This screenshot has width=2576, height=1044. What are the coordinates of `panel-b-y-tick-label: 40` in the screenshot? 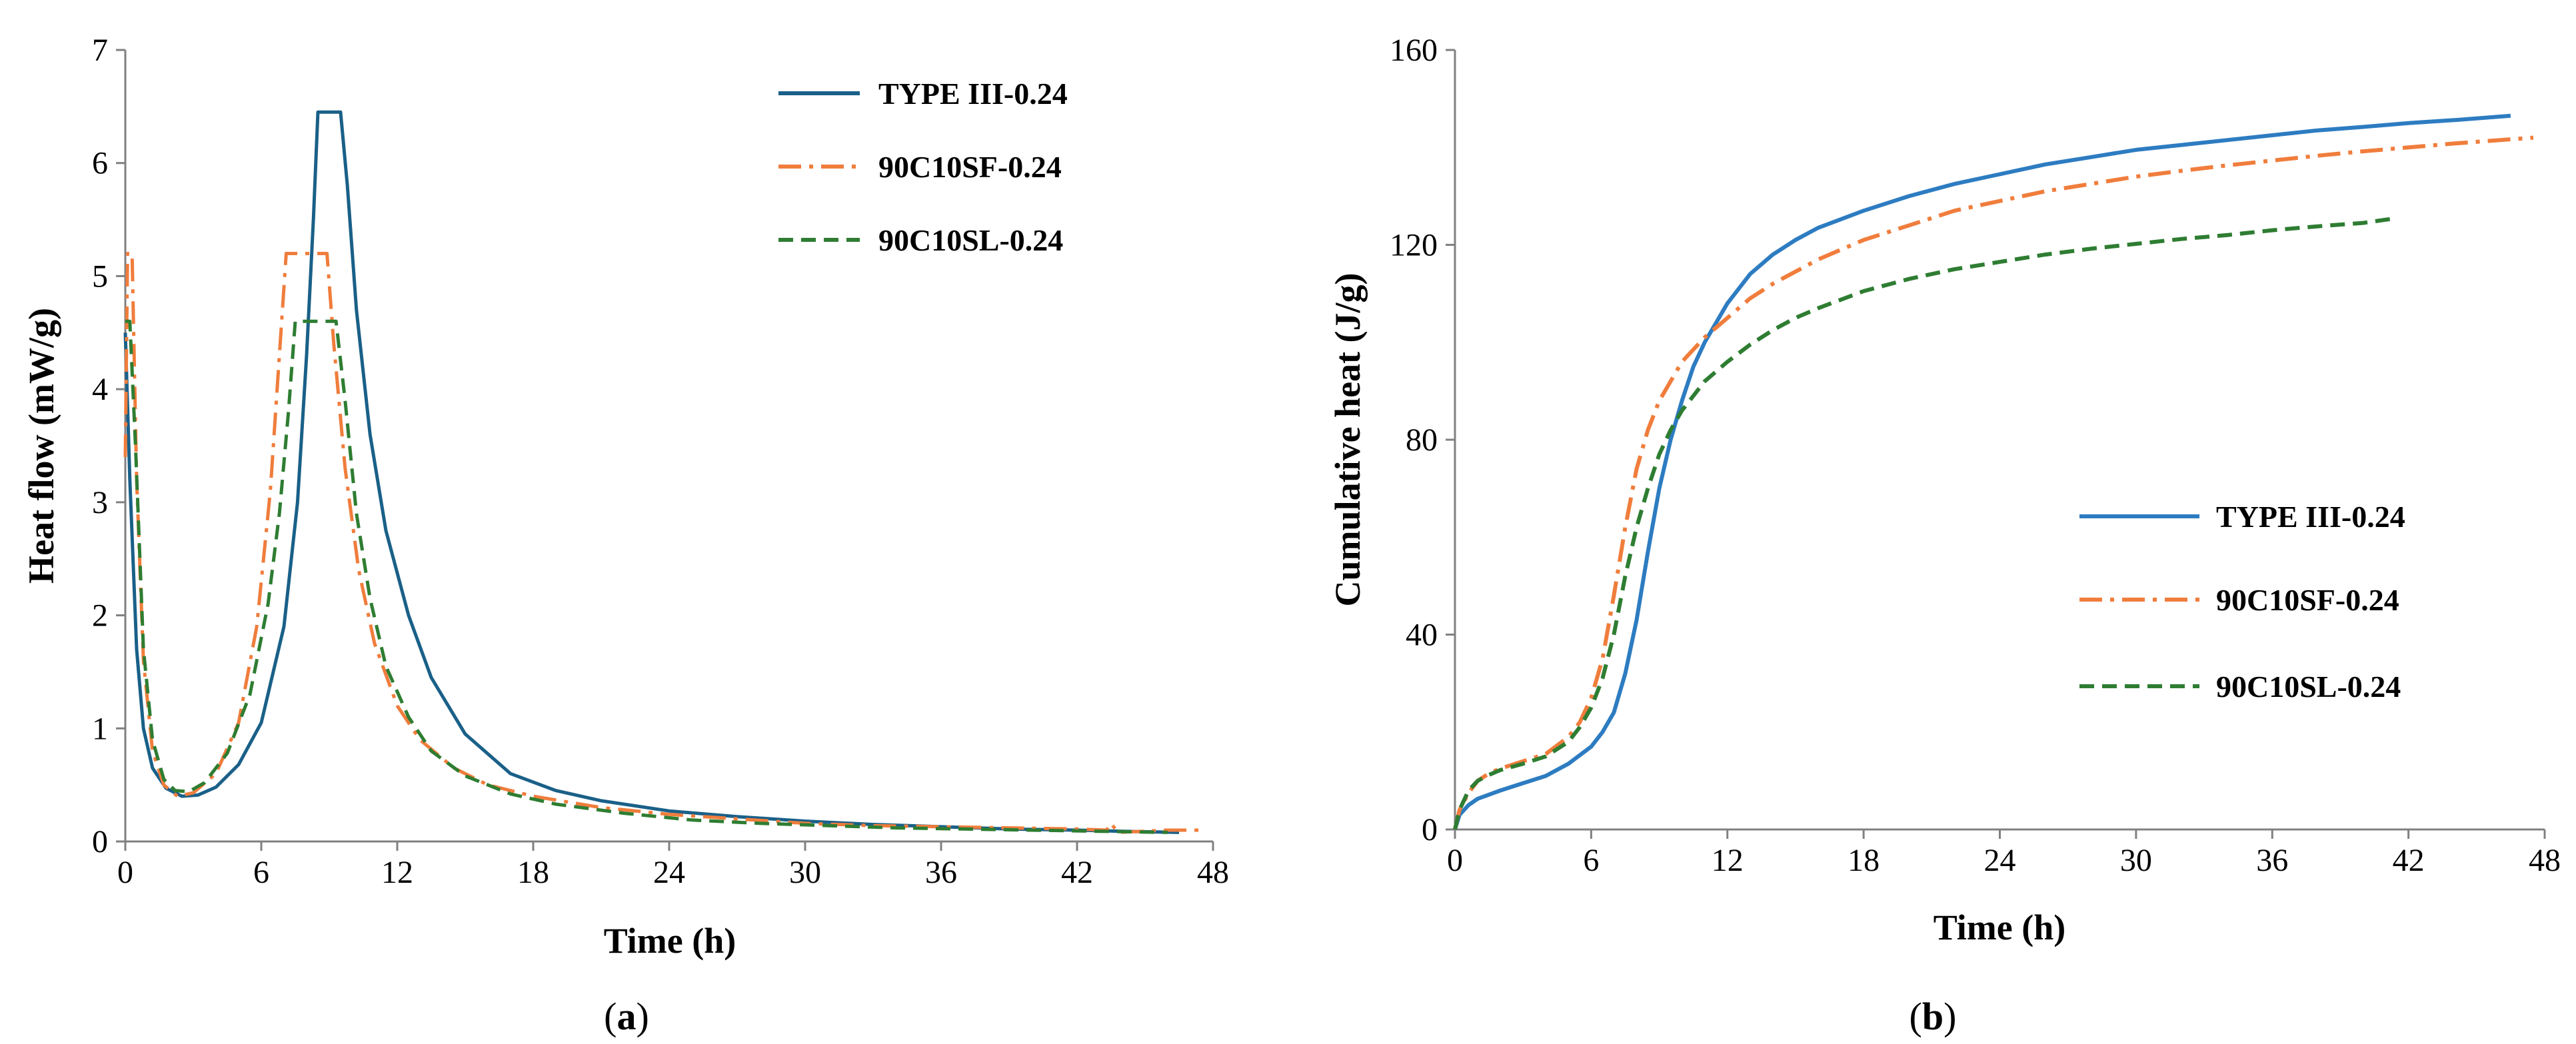 It's located at (1422, 635).